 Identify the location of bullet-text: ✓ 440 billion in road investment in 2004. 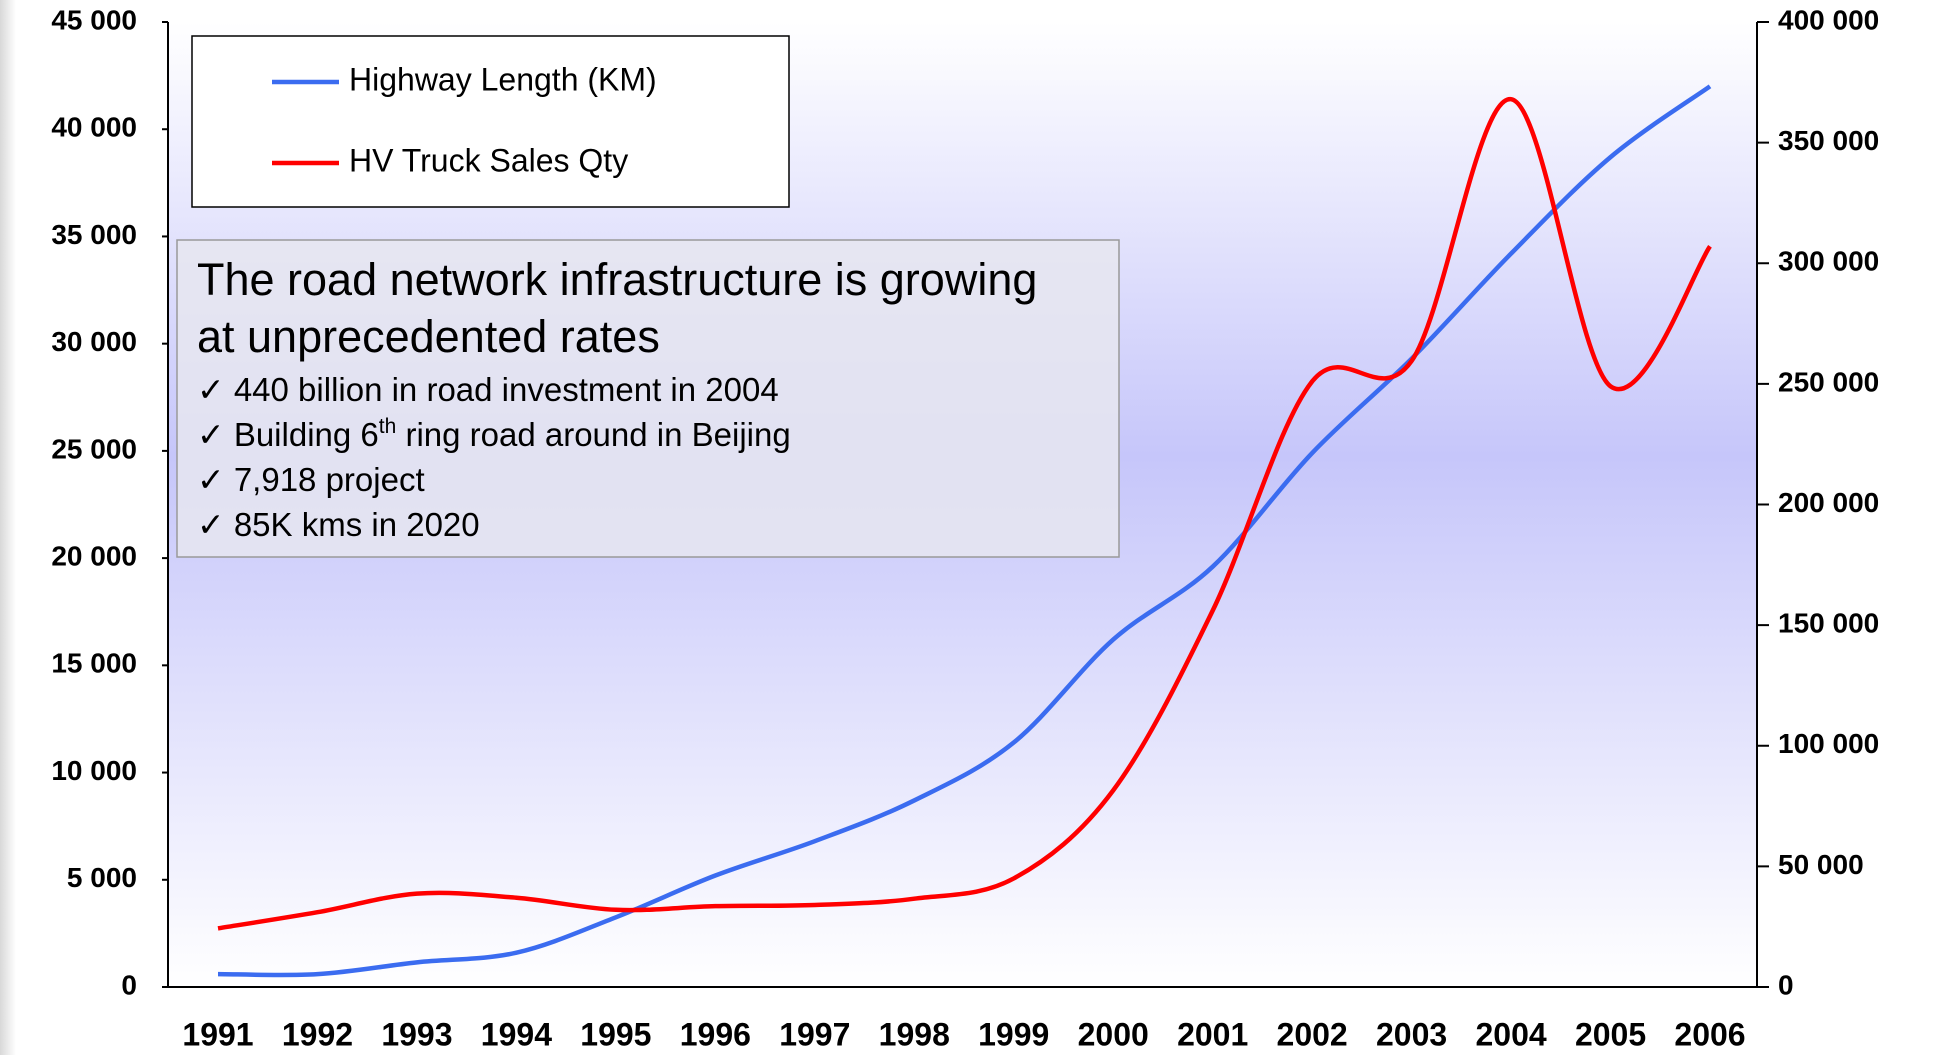
(488, 389).